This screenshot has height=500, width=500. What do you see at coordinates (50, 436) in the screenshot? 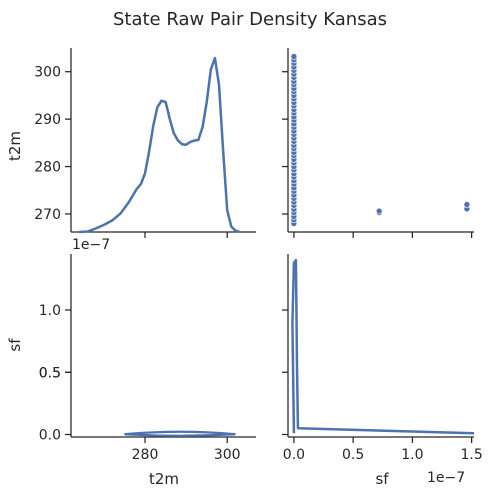
I see `bl-y-tick-label-0.0: 0.0` at bounding box center [50, 436].